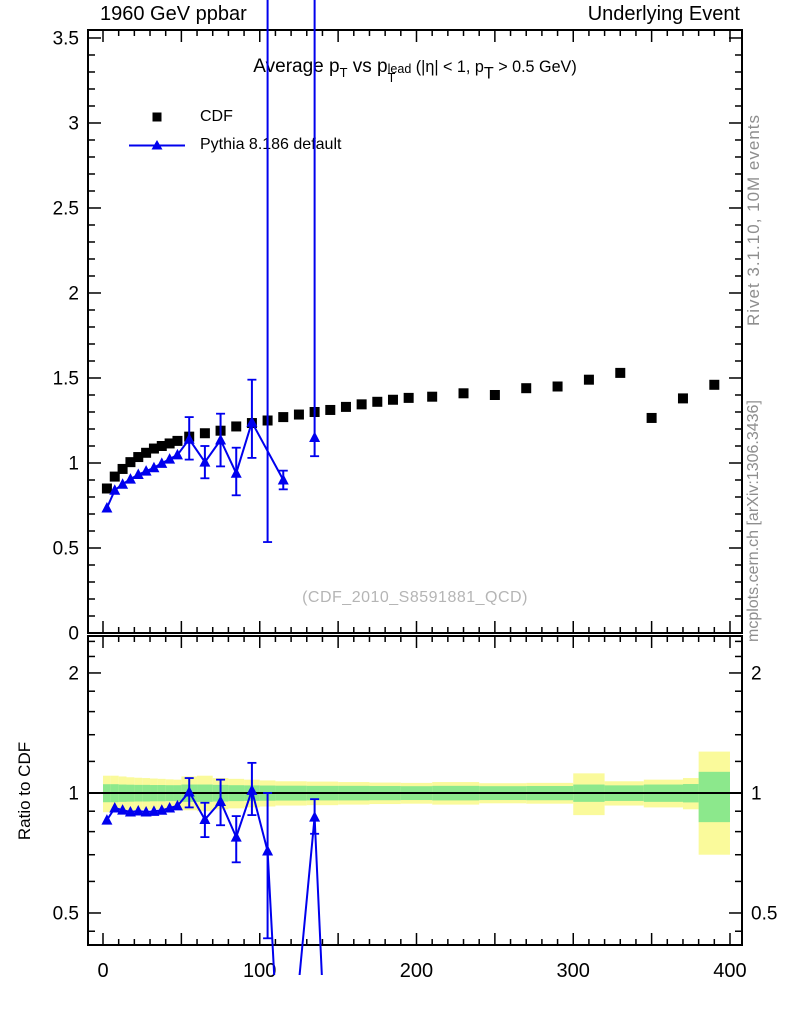 This screenshot has width=786, height=1024. What do you see at coordinates (216, 116) in the screenshot?
I see `legend-label-cdf: CDF` at bounding box center [216, 116].